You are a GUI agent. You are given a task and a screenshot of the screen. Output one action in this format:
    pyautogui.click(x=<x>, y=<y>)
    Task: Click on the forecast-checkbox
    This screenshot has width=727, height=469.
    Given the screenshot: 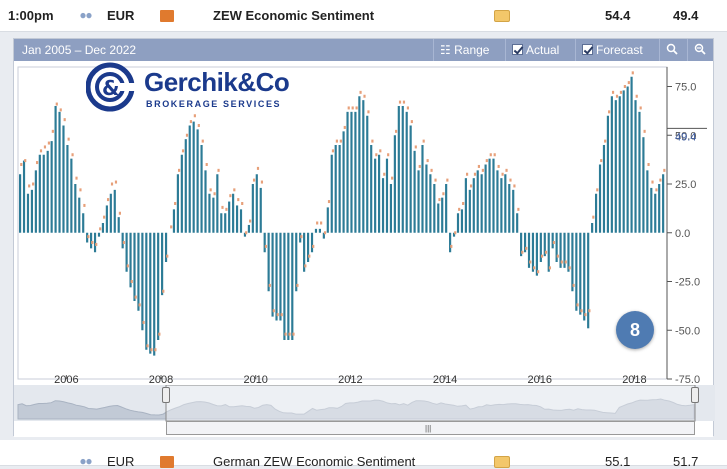 What is the action you would take?
    pyautogui.click(x=587, y=49)
    